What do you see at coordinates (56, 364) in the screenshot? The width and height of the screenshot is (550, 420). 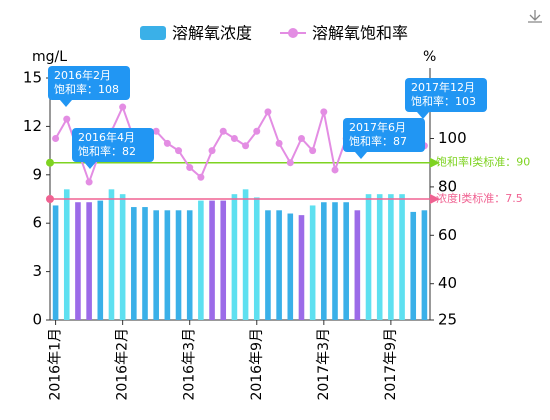 I see `x-tick-label: 2016年1月` at bounding box center [56, 364].